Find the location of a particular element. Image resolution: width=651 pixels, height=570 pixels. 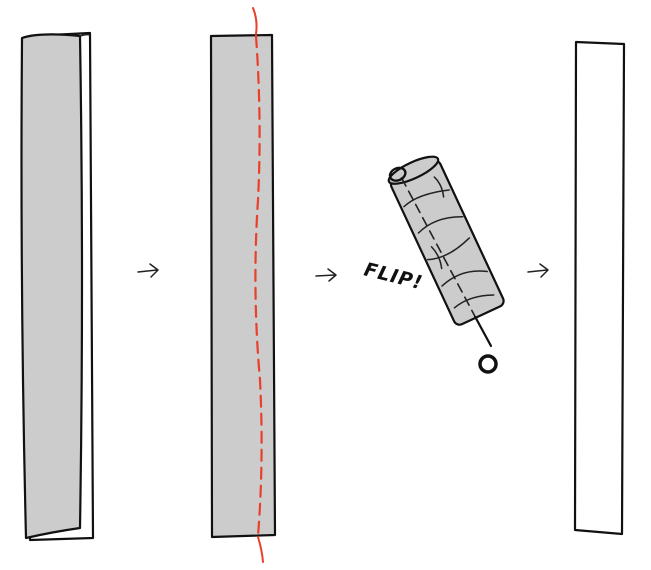

tube-top-opening is located at coordinates (413, 170).